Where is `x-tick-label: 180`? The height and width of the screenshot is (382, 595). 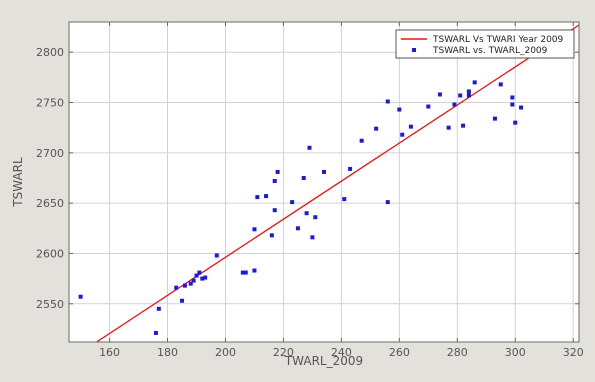 x-tick-label: 180 is located at coordinates (167, 352).